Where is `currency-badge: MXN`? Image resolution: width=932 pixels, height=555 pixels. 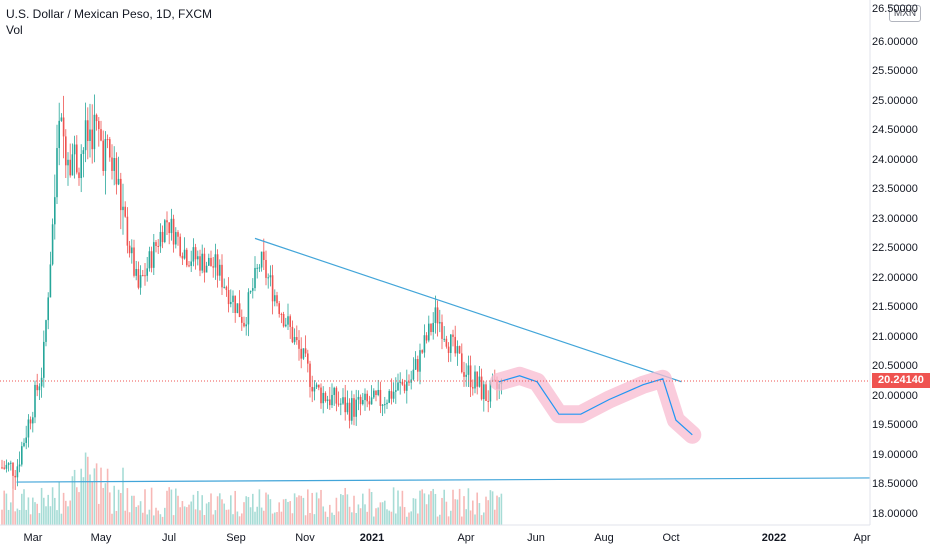 currency-badge: MXN is located at coordinates (905, 13).